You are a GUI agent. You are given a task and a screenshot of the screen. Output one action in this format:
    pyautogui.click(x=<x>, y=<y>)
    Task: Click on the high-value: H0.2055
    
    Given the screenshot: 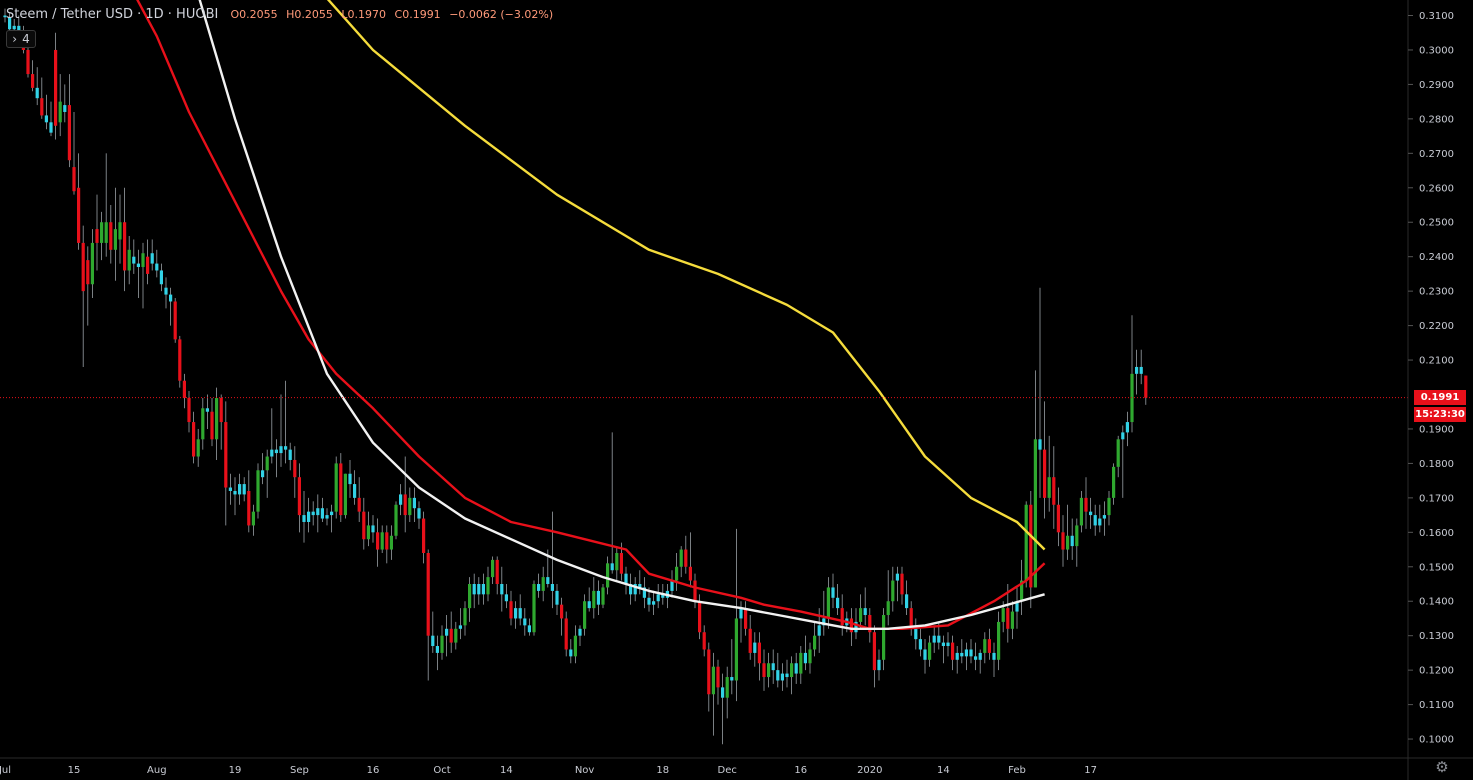 What is the action you would take?
    pyautogui.click(x=309, y=14)
    